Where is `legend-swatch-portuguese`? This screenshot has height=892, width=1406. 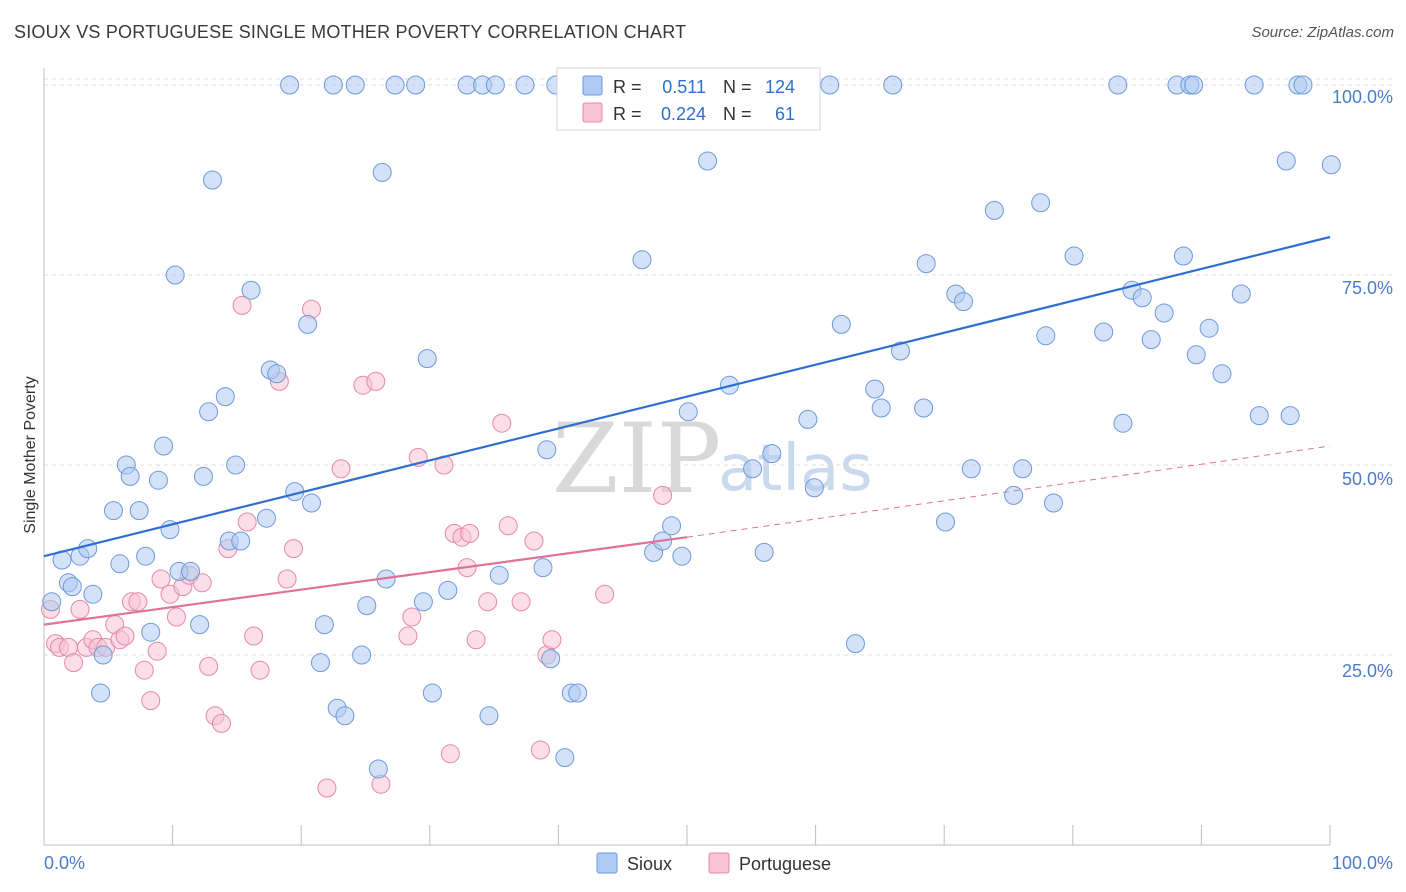
legend-swatch-portuguese is located at coordinates (592, 112).